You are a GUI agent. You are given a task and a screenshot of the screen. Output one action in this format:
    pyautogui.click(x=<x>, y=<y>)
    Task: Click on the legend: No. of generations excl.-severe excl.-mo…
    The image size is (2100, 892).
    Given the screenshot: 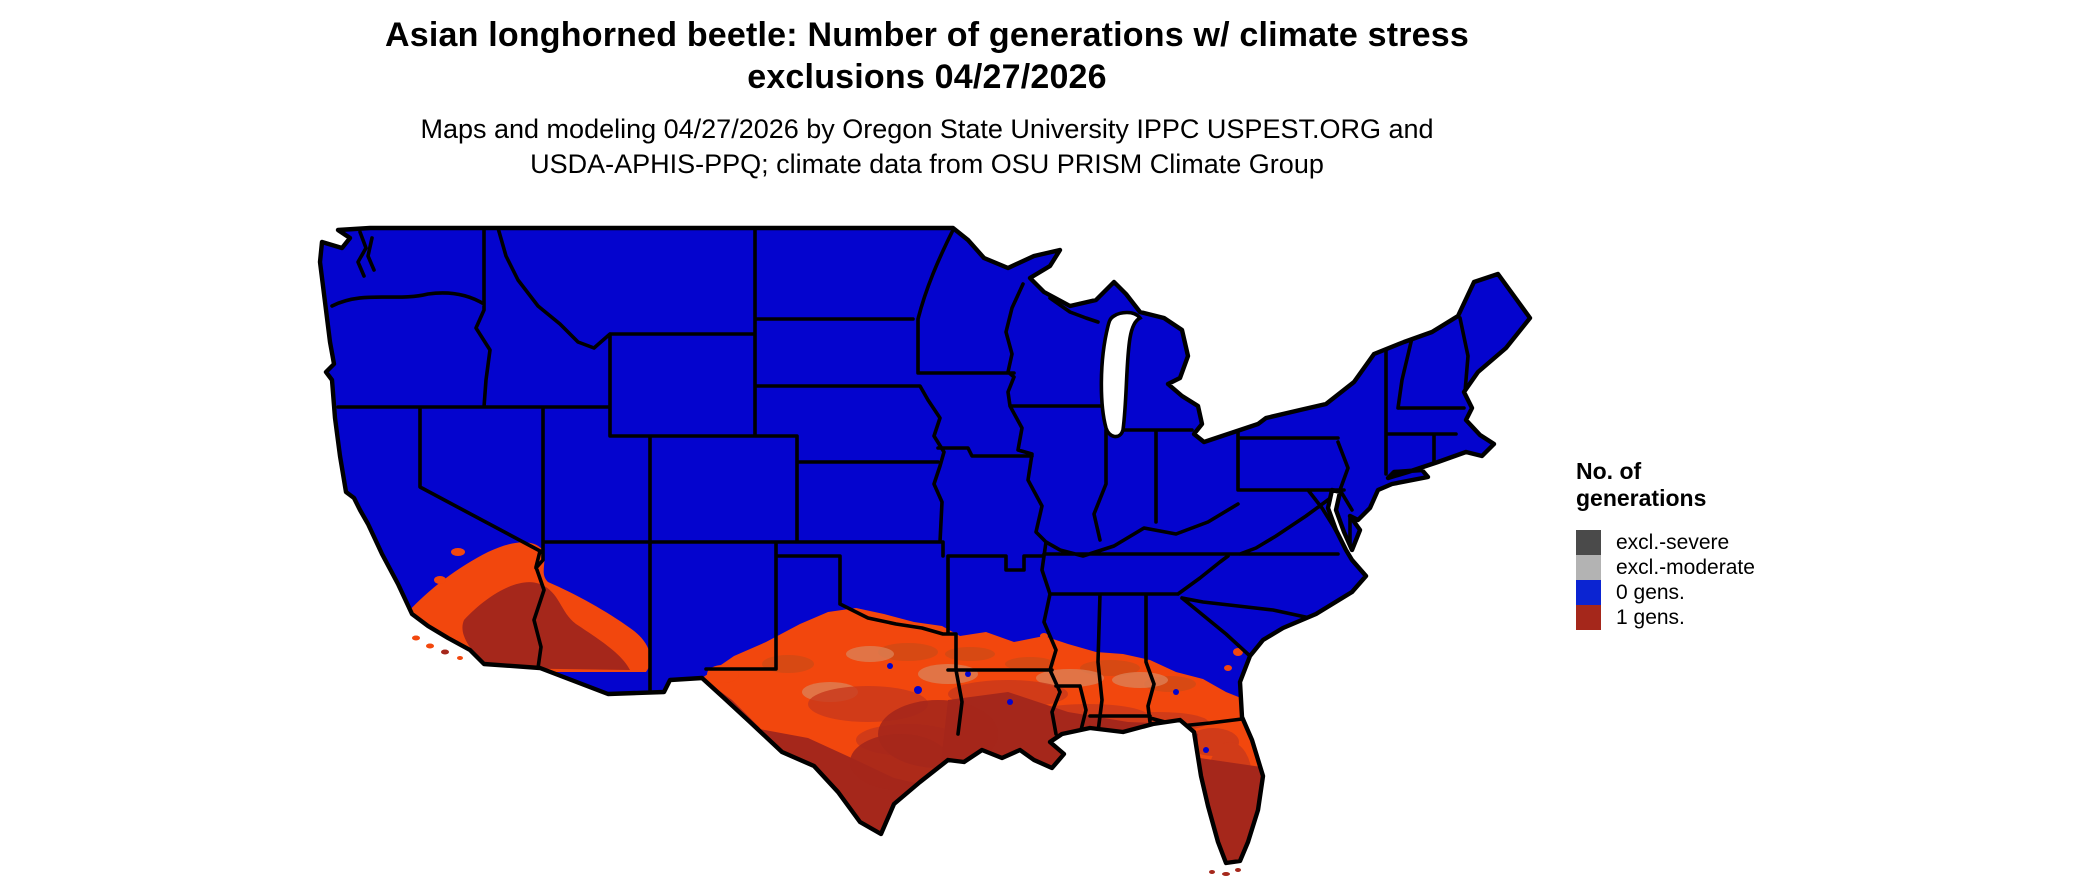 What is the action you would take?
    pyautogui.click(x=1726, y=544)
    